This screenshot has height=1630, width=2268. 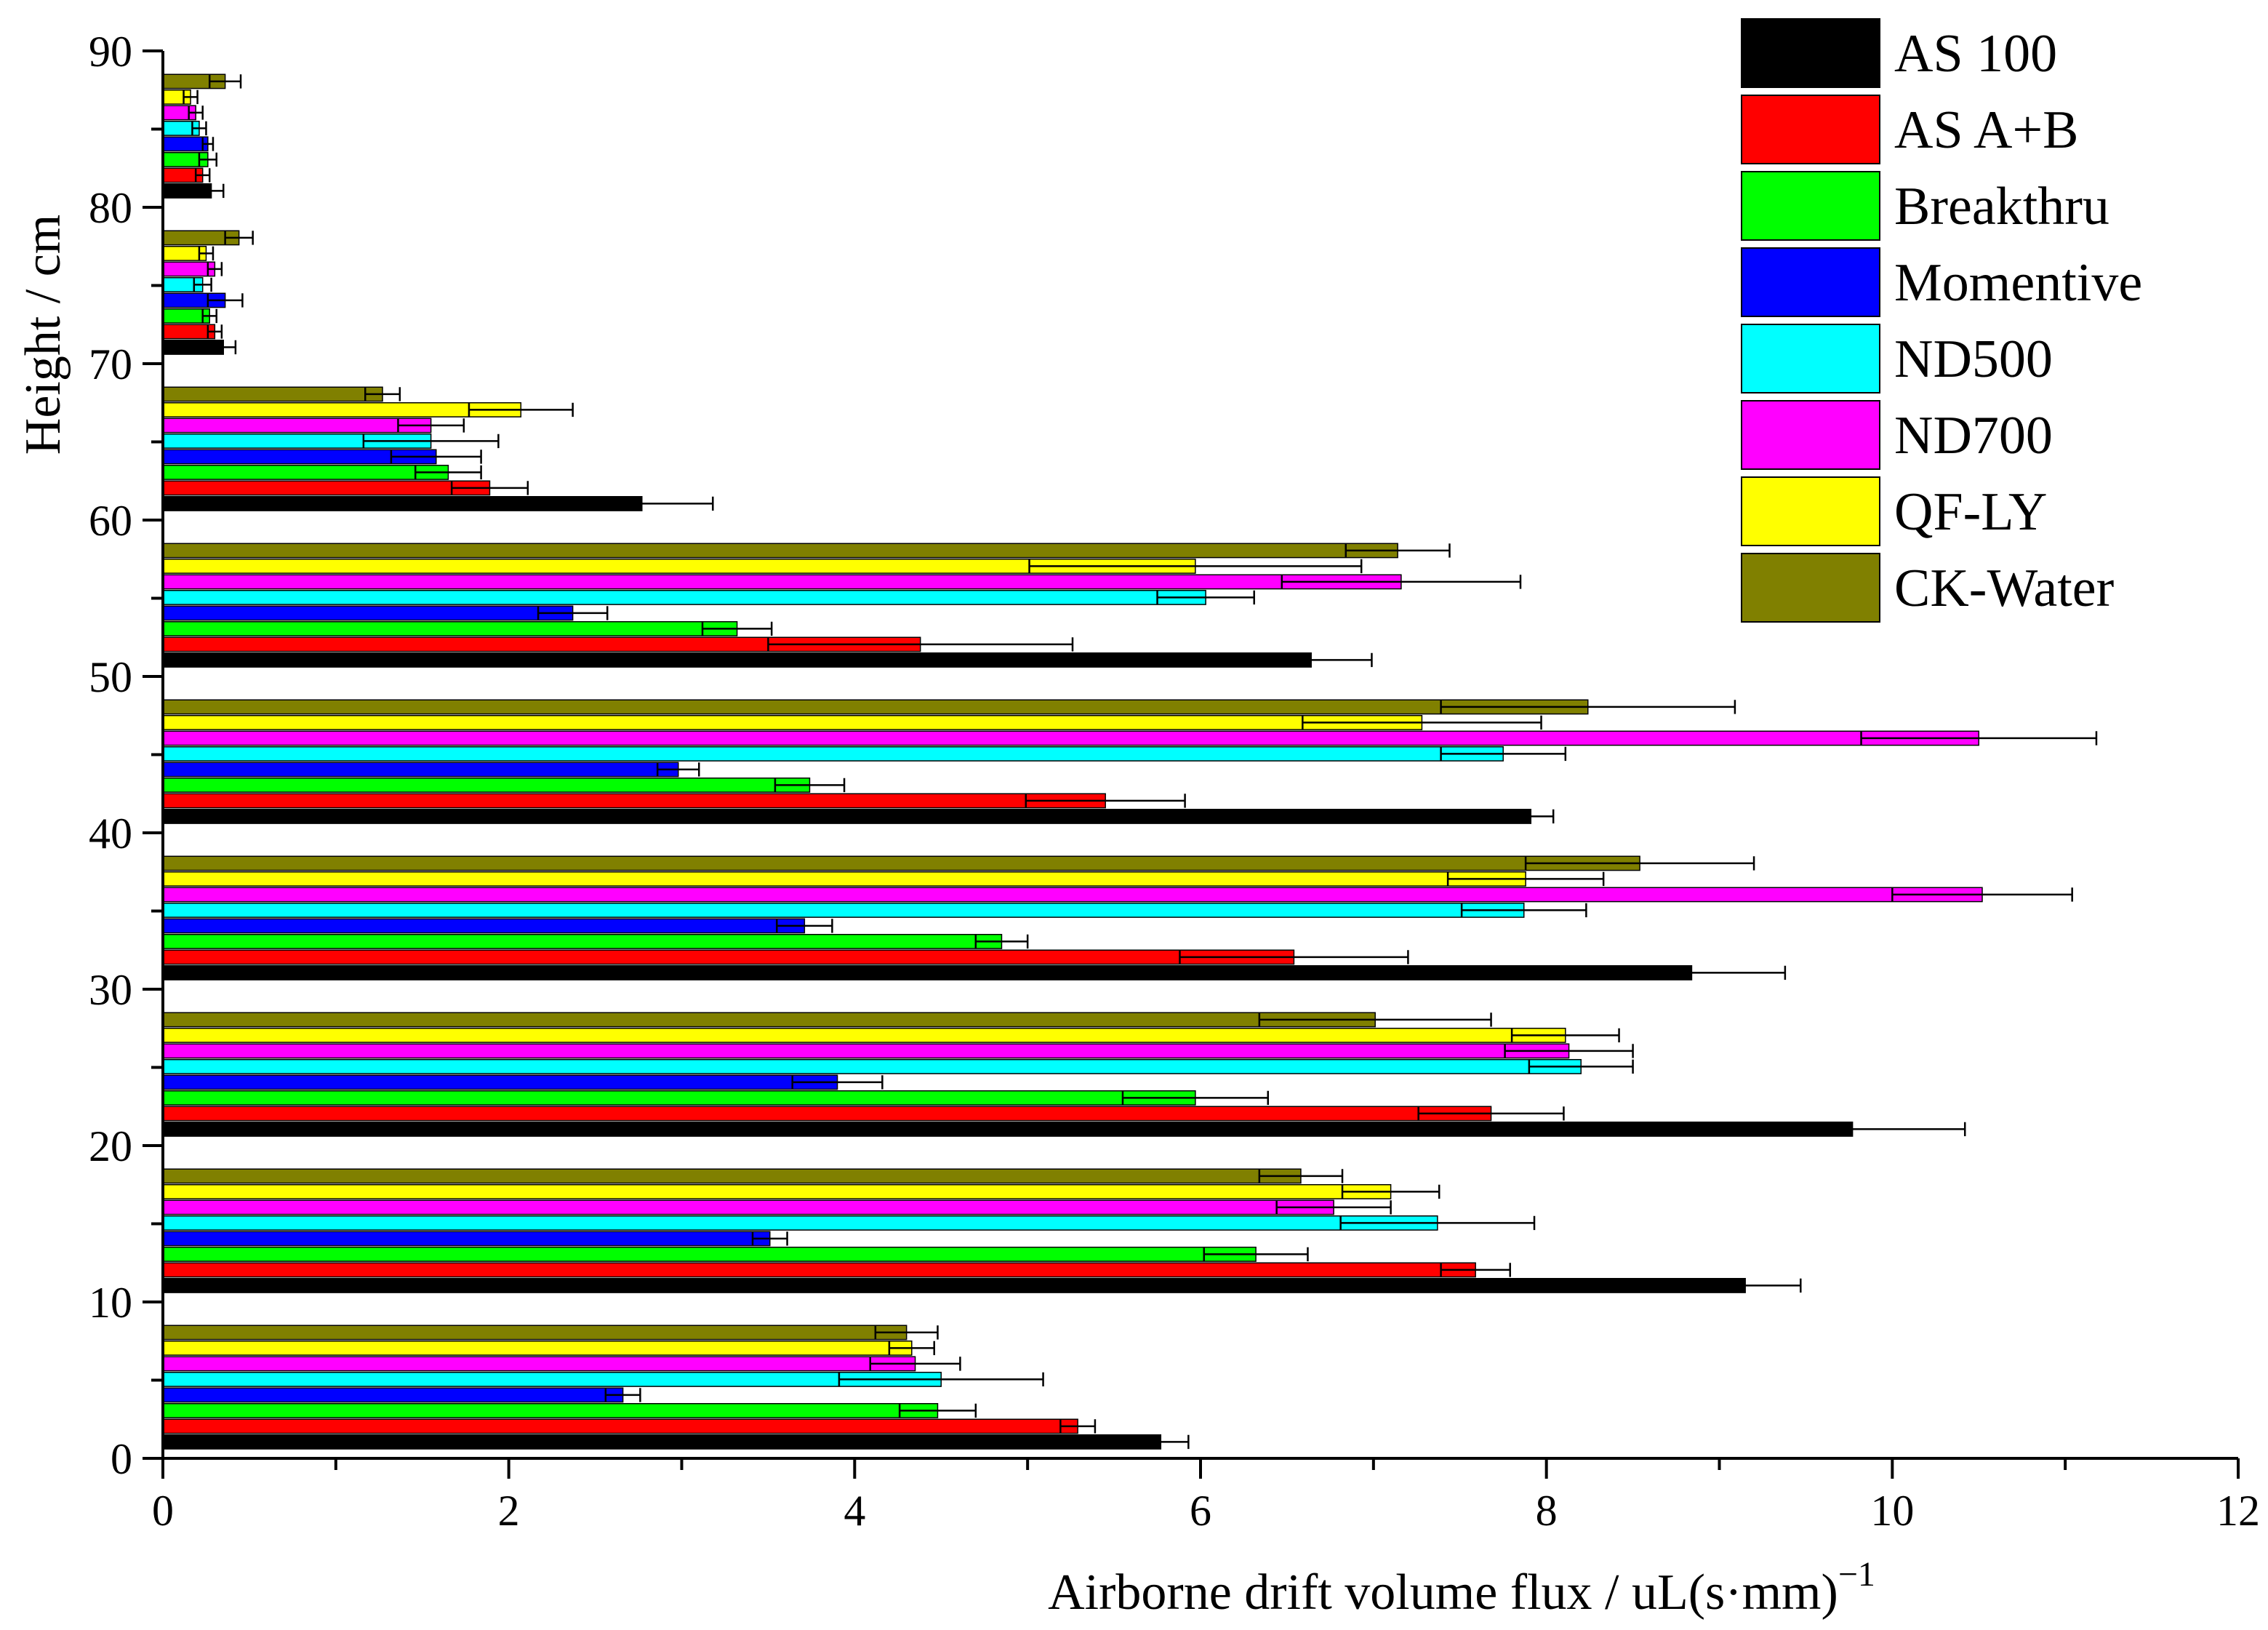 What do you see at coordinates (163, 1511) in the screenshot?
I see `x-tick-label: 0` at bounding box center [163, 1511].